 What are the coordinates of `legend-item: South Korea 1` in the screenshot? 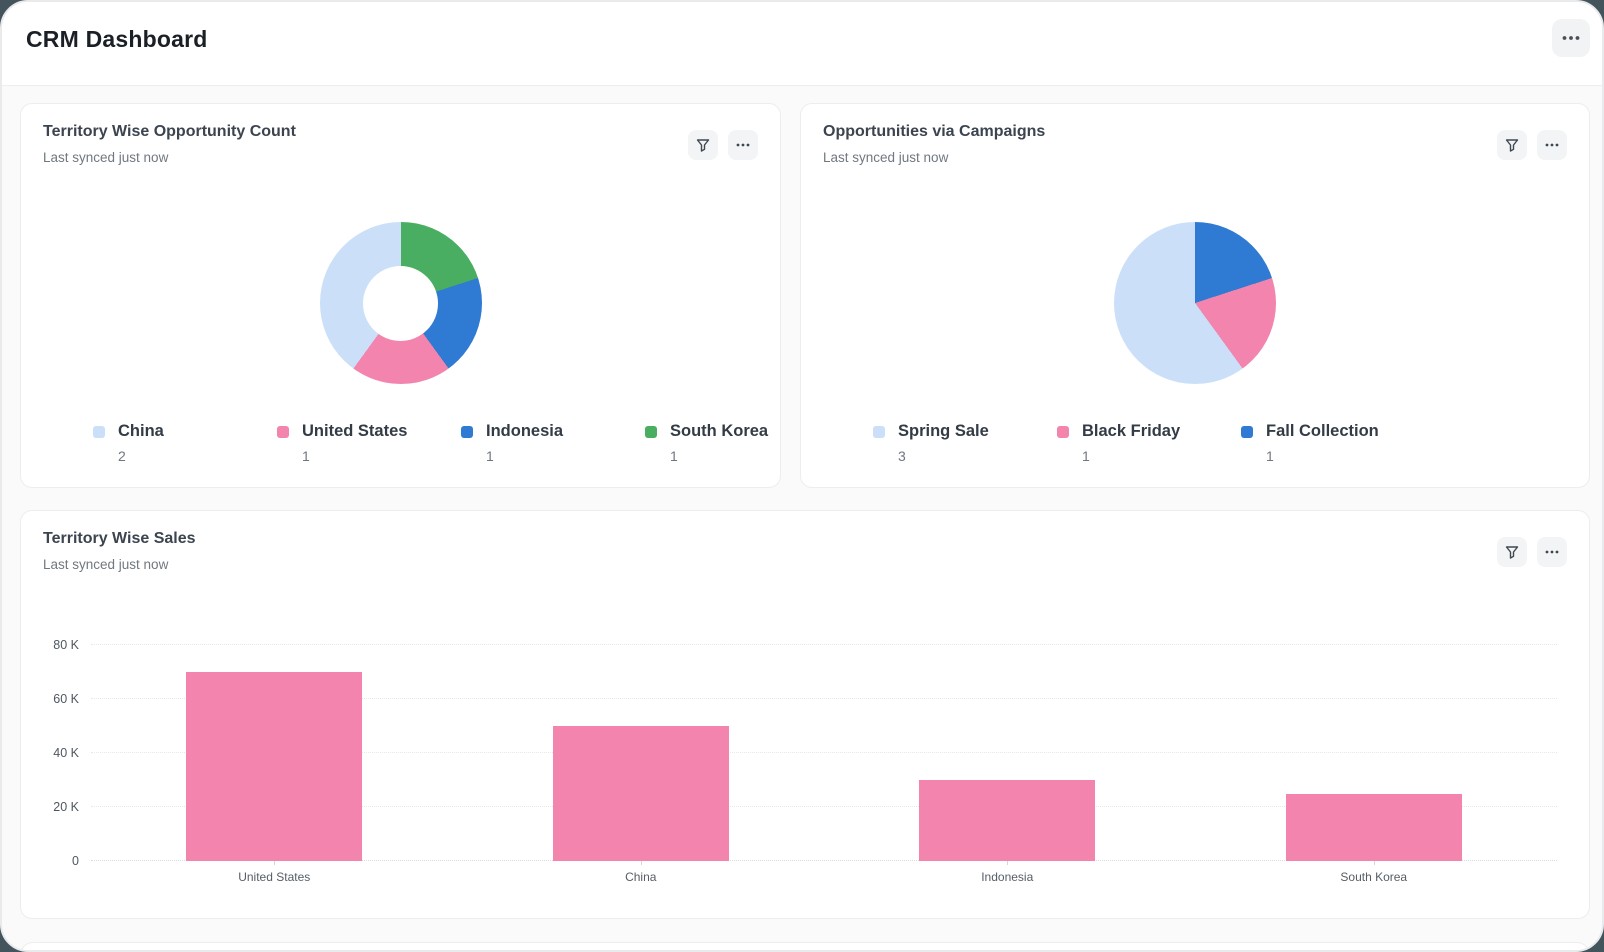 It's located at (712, 443).